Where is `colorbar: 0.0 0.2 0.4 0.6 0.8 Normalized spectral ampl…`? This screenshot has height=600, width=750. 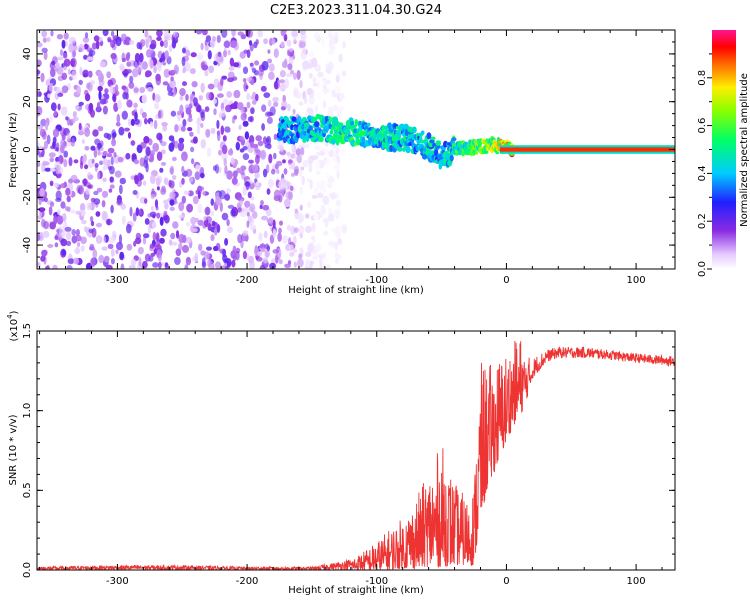
colorbar: 0.0 0.2 0.4 0.6 0.8 Normalized spectral ampl… is located at coordinates (723, 153).